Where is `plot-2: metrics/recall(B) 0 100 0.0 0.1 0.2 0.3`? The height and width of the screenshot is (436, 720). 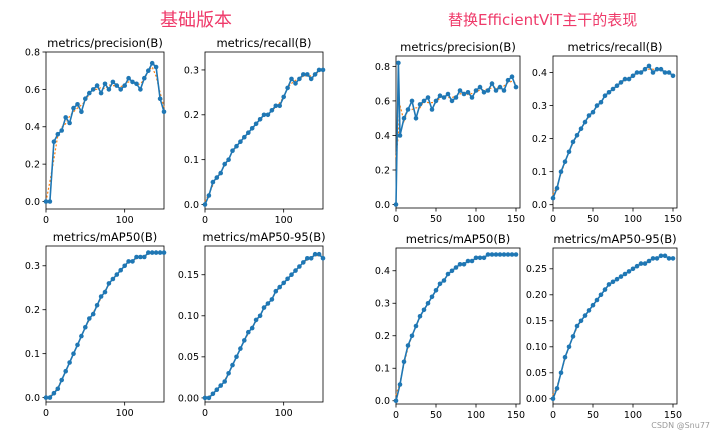 plot-2: metrics/recall(B) 0 100 0.0 0.1 0.2 0.3 is located at coordinates (255, 131).